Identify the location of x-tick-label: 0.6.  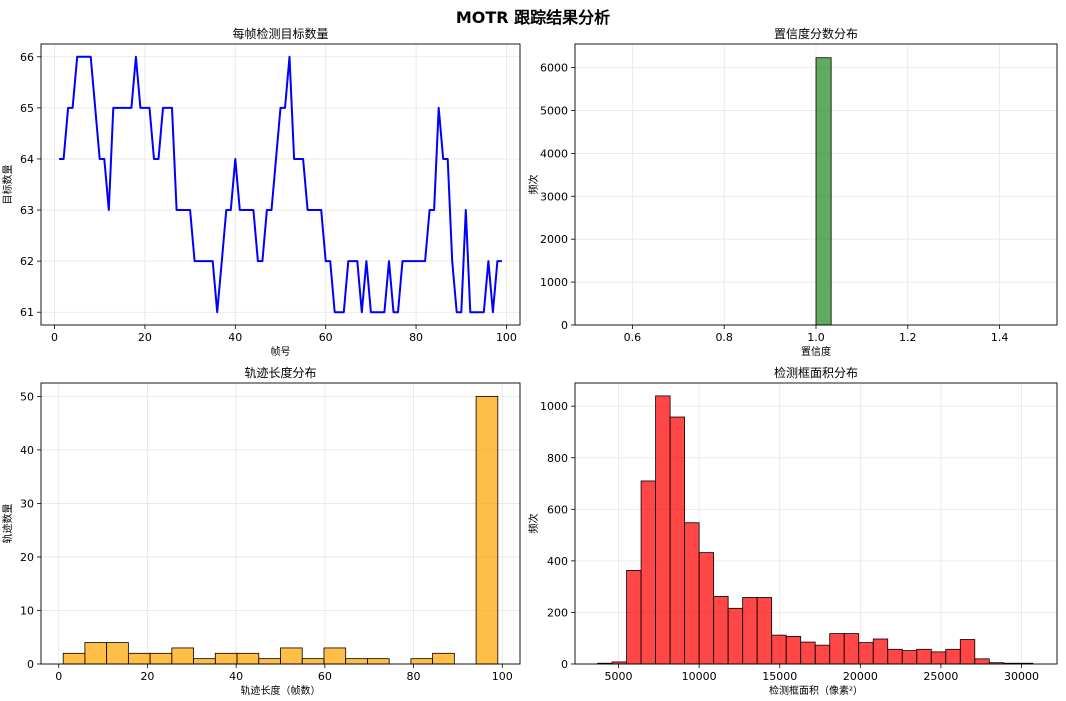
(633, 337).